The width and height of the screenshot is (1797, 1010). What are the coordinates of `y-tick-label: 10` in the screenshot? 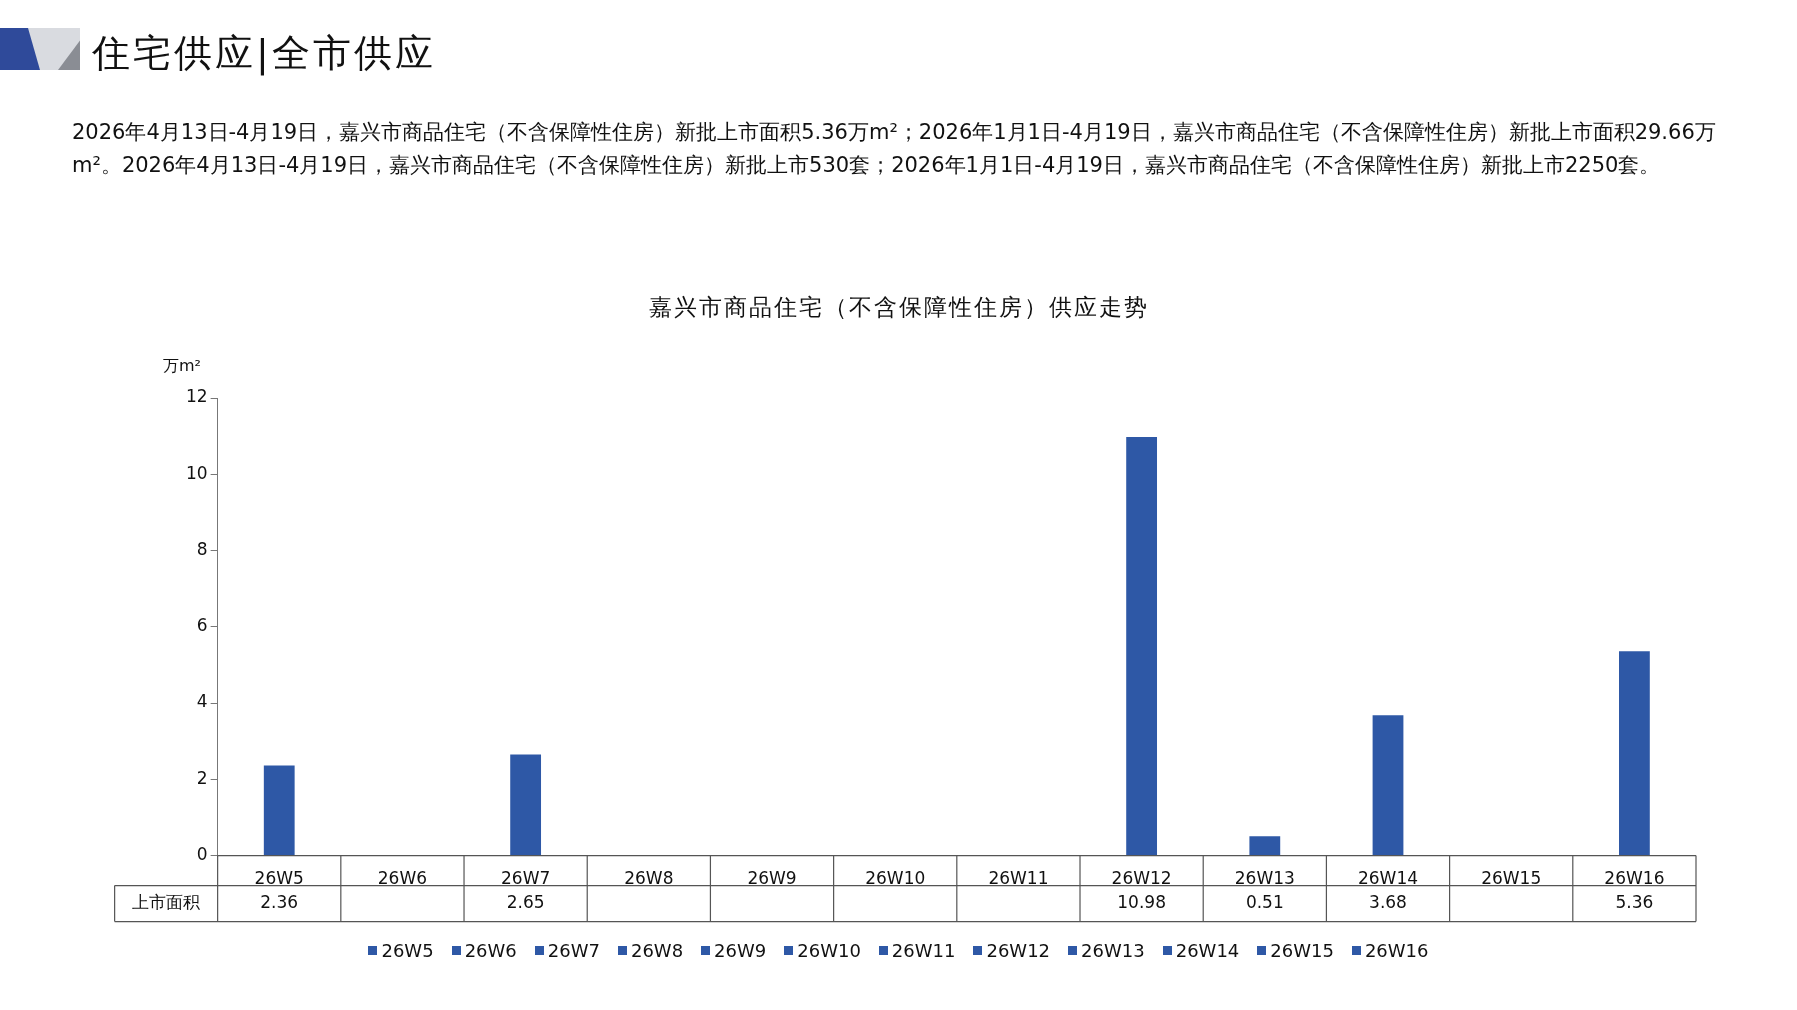 It's located at (196, 472).